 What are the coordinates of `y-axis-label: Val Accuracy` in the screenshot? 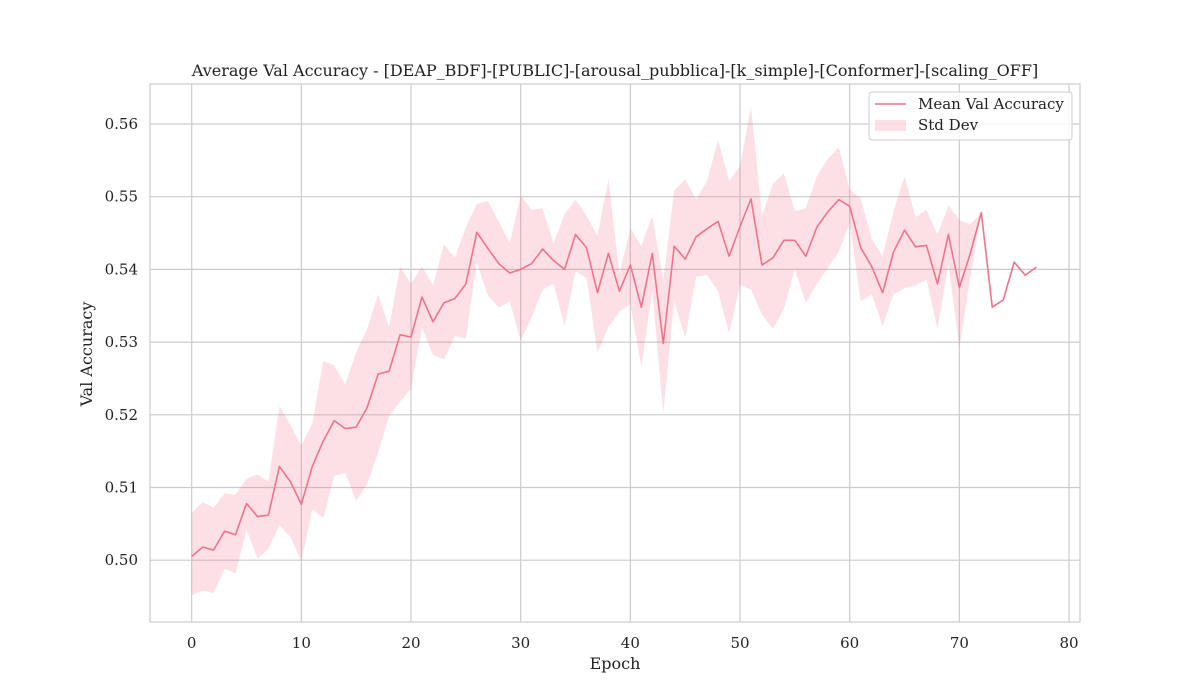 It's located at (86, 355).